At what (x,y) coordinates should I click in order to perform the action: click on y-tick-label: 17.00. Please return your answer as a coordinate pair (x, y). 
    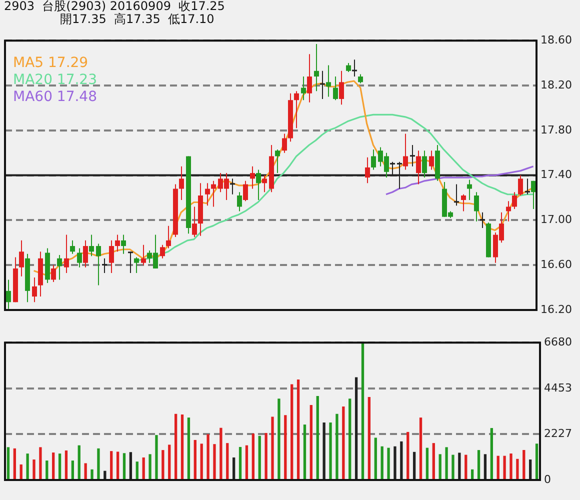
    Looking at the image, I should click on (556, 219).